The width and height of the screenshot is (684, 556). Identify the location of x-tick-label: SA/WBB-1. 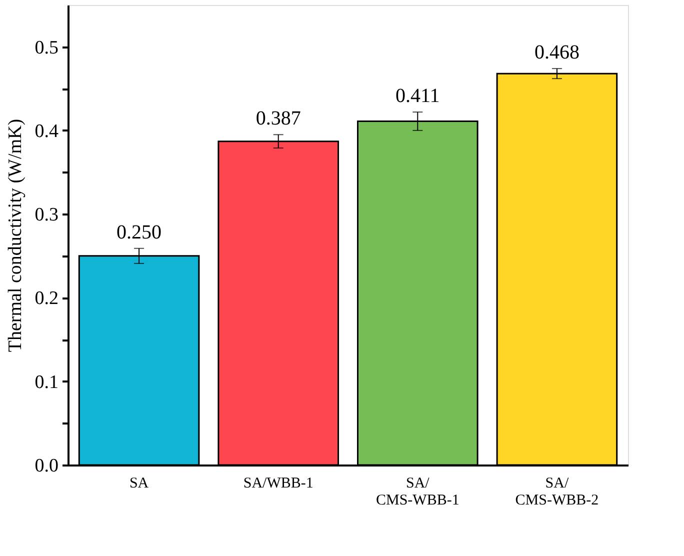
(278, 484).